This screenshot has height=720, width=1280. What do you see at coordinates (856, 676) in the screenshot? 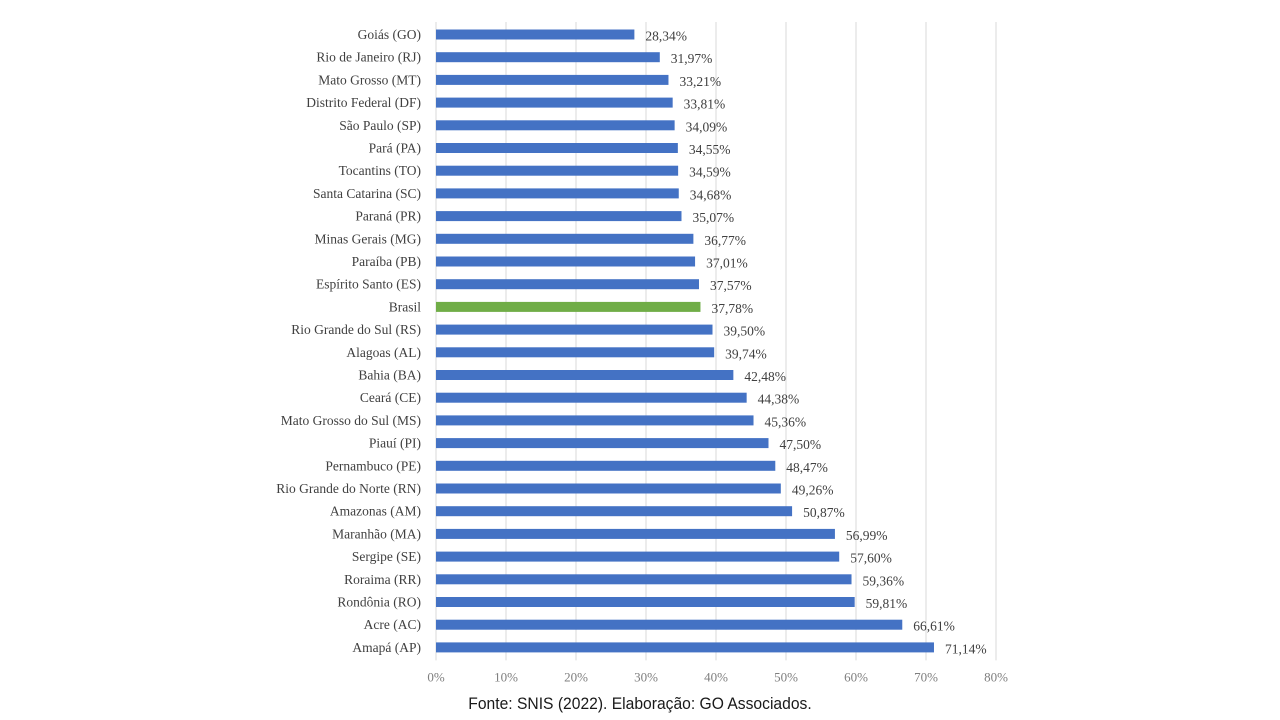
I see `x-tick-label: 60%` at bounding box center [856, 676].